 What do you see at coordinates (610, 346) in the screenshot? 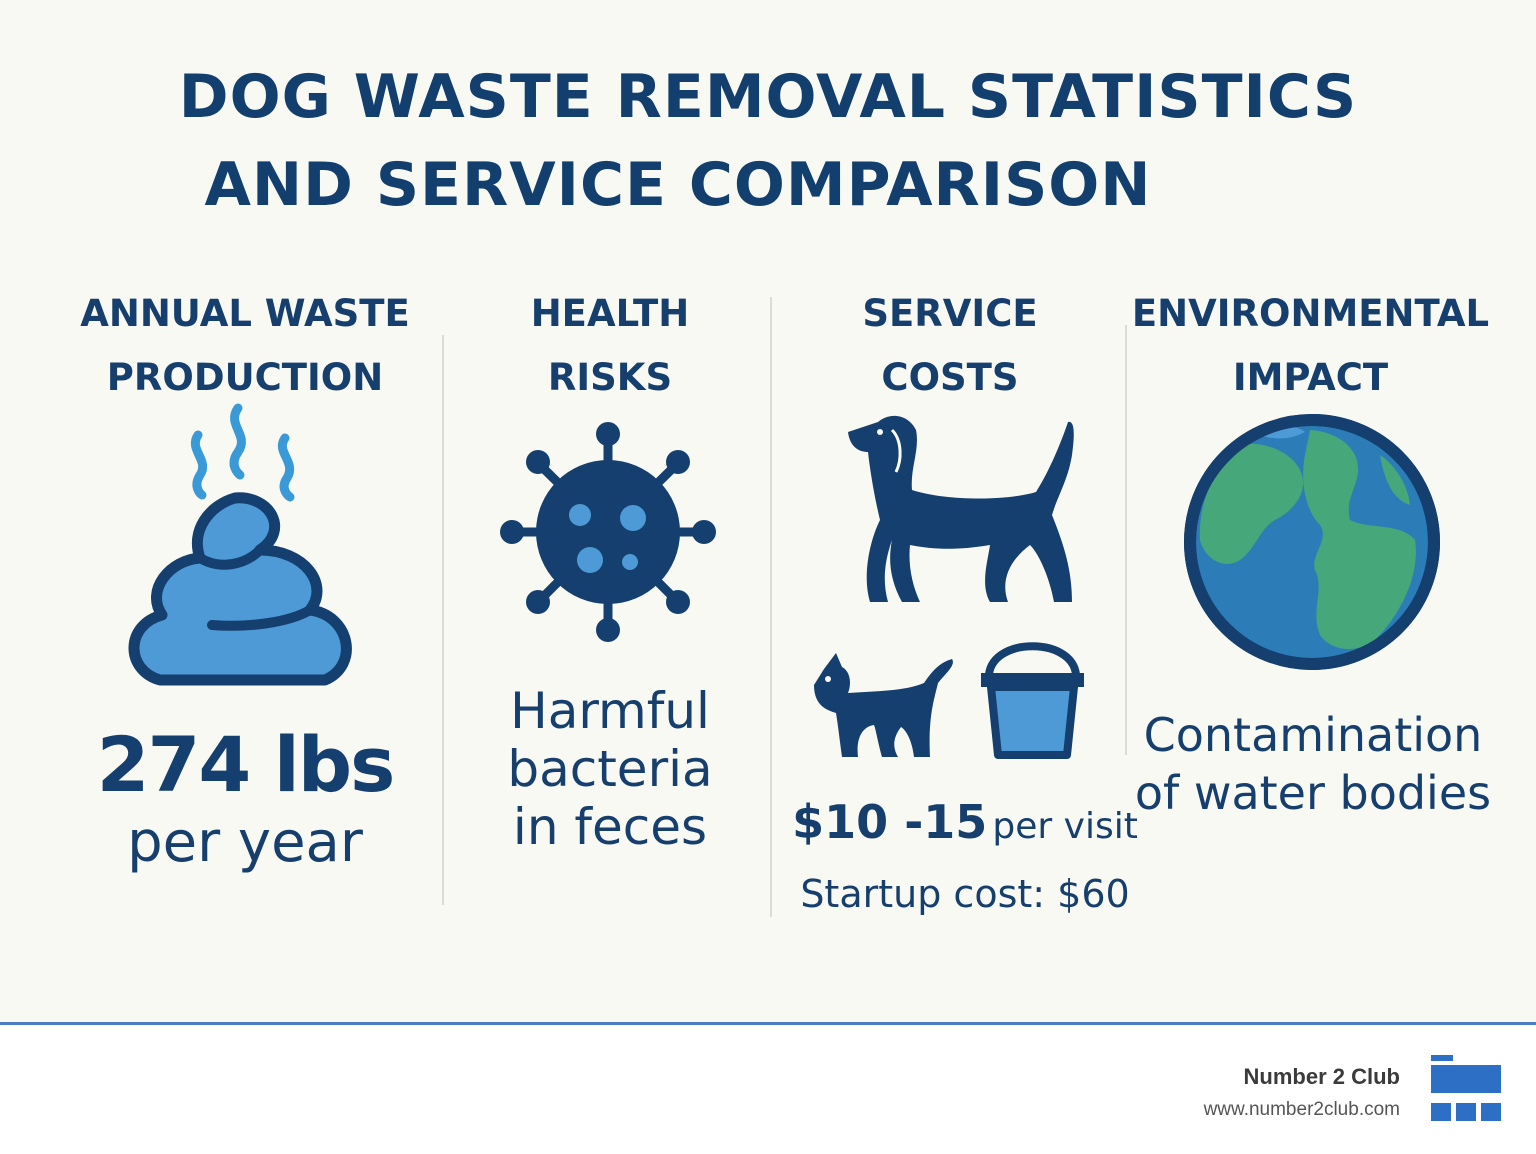
I see `column-heading: HEALTH RISKS` at bounding box center [610, 346].